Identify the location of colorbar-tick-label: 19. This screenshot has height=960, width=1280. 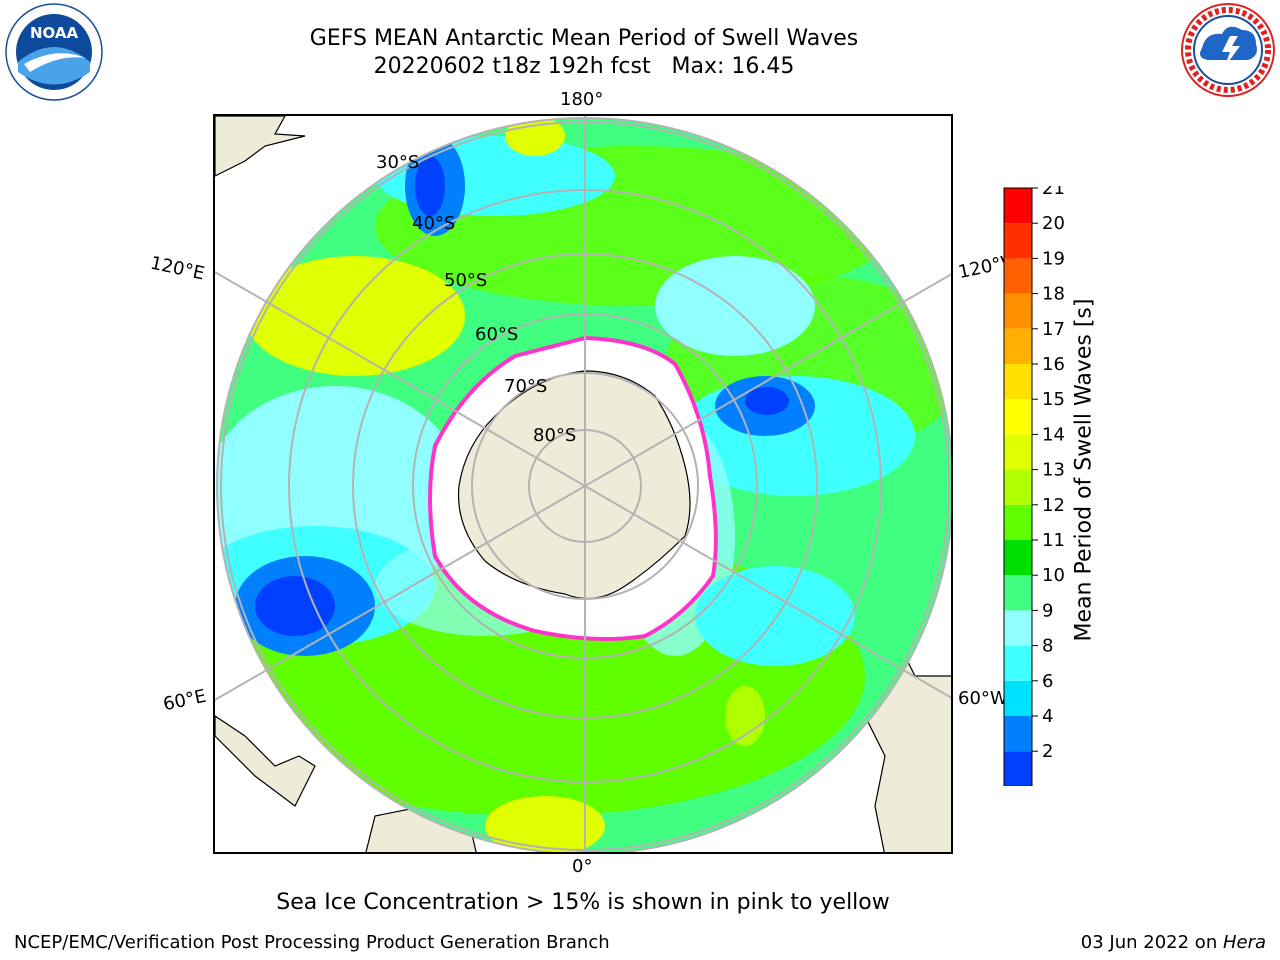
(1053, 258).